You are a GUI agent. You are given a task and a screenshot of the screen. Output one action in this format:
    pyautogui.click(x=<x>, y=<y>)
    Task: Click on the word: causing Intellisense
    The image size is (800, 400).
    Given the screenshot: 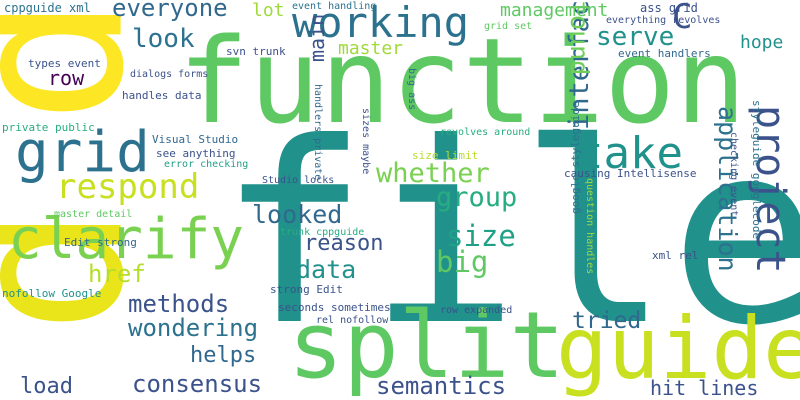 What is the action you would take?
    pyautogui.click(x=630, y=173)
    